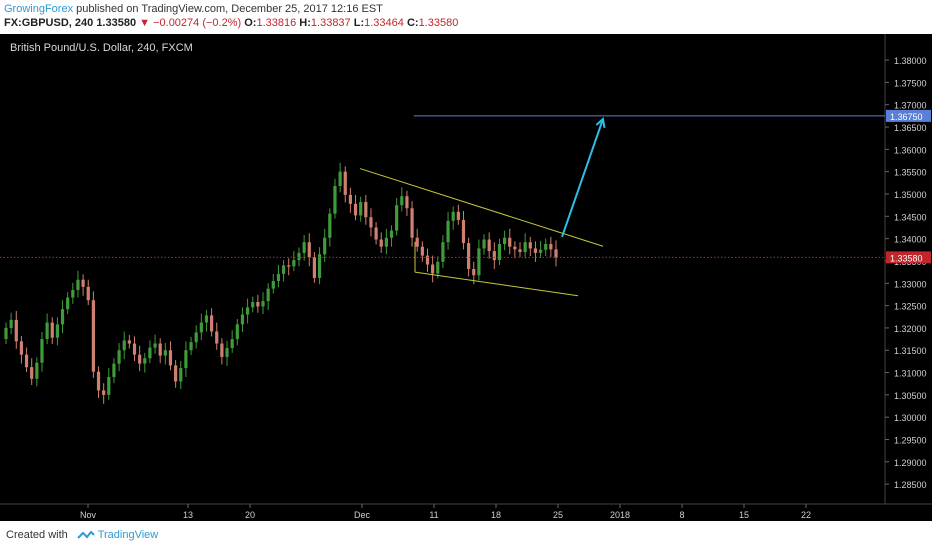  What do you see at coordinates (496, 284) in the screenshot?
I see `wedge-lower-line` at bounding box center [496, 284].